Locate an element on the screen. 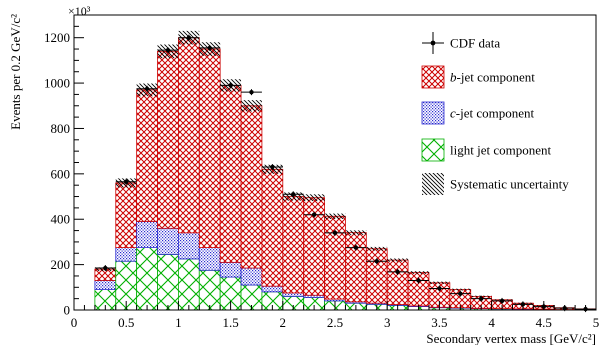 This screenshot has height=345, width=603. x-tick-label: 0.5 is located at coordinates (126, 322).